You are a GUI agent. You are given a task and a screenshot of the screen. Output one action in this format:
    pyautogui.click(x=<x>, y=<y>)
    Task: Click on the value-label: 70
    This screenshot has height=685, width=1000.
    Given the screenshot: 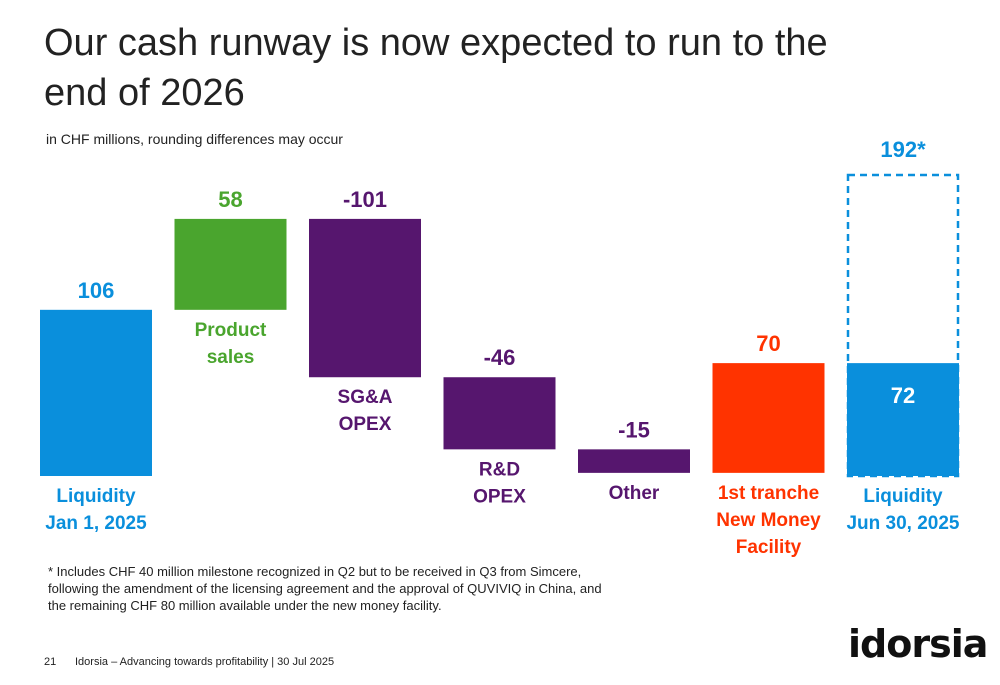 What is the action you would take?
    pyautogui.click(x=768, y=343)
    